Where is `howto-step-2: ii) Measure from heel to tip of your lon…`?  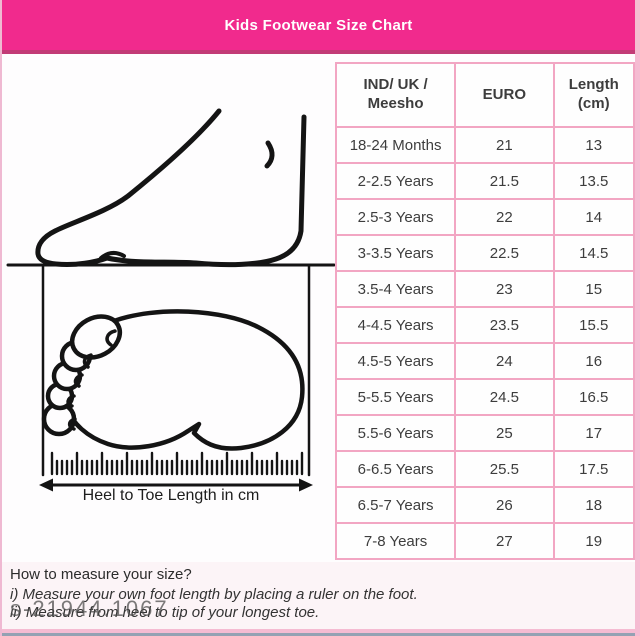 howto-step-2: ii) Measure from heel to tip of your lon… is located at coordinates (165, 612).